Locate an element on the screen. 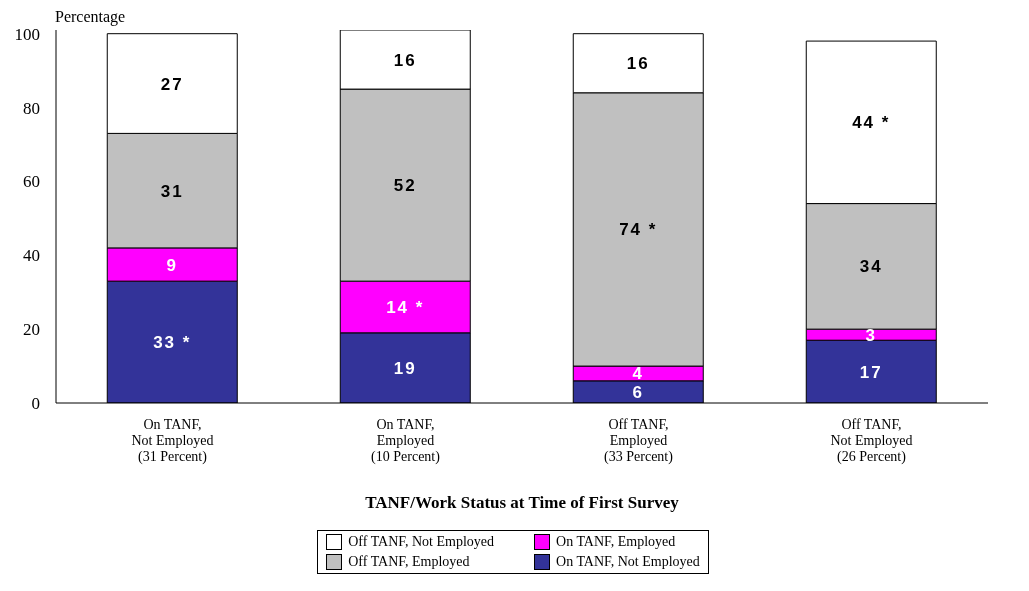 The width and height of the screenshot is (1029, 591). data-label: 9 is located at coordinates (172, 265).